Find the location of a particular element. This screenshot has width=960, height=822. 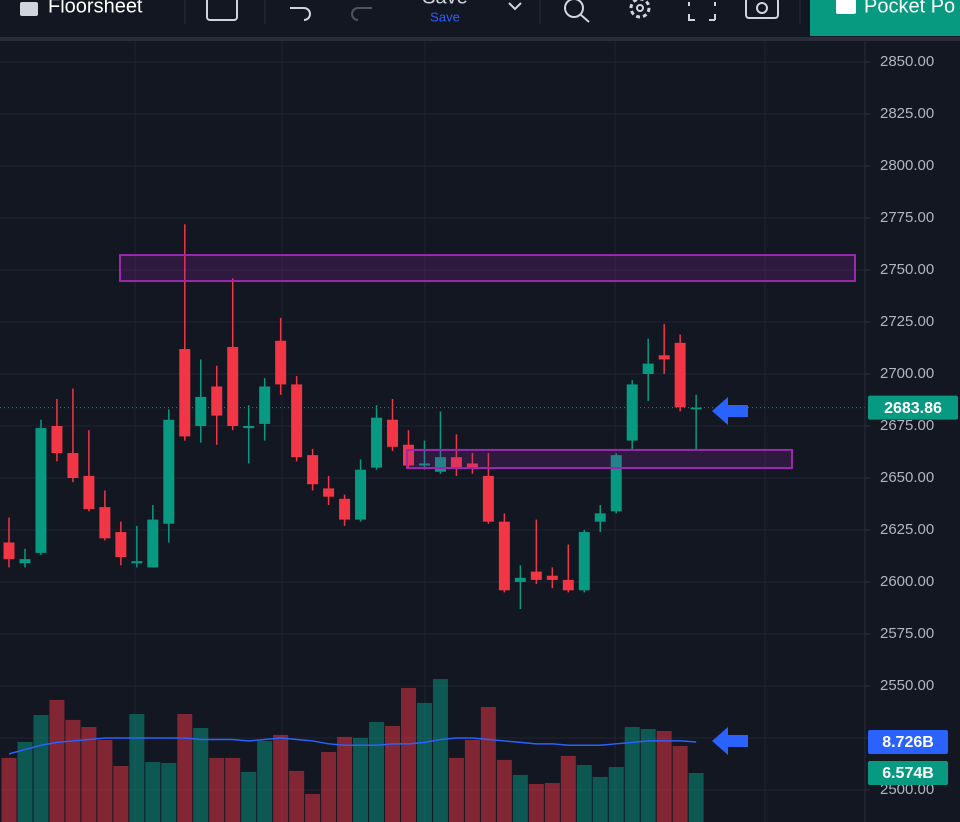

volume-ma-box is located at coordinates (908, 742).